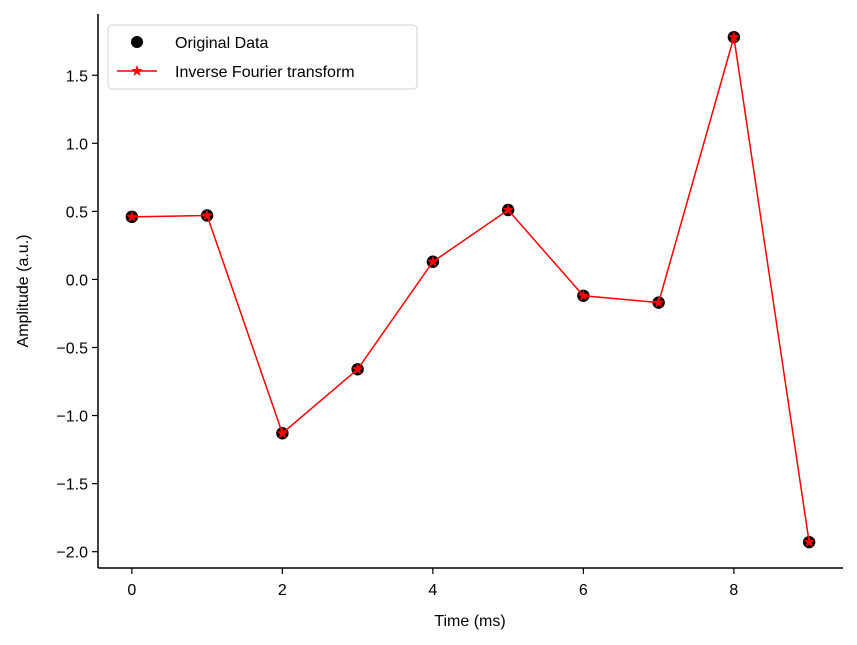  What do you see at coordinates (583, 590) in the screenshot?
I see `x-tick-label: 6` at bounding box center [583, 590].